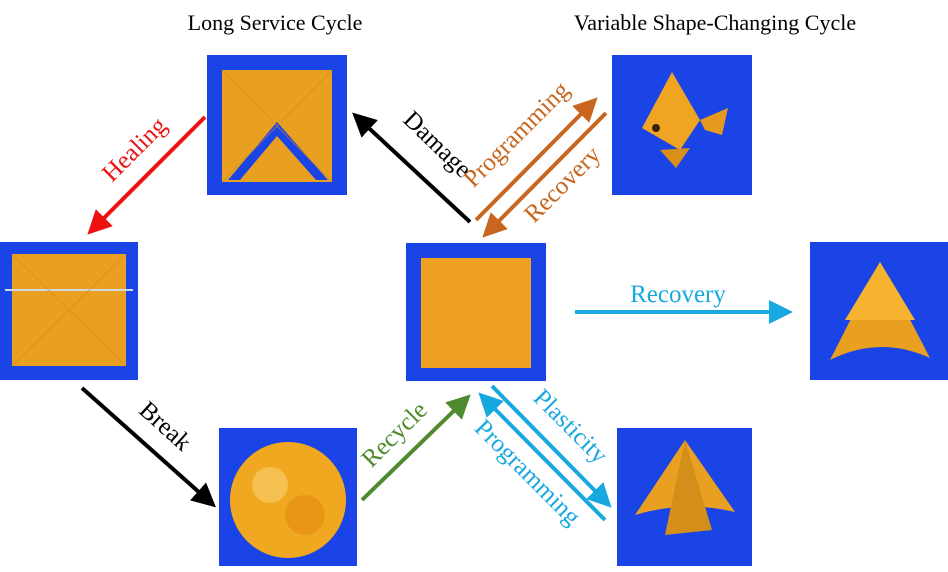  I want to click on programming-arrow-top, so click(536, 159).